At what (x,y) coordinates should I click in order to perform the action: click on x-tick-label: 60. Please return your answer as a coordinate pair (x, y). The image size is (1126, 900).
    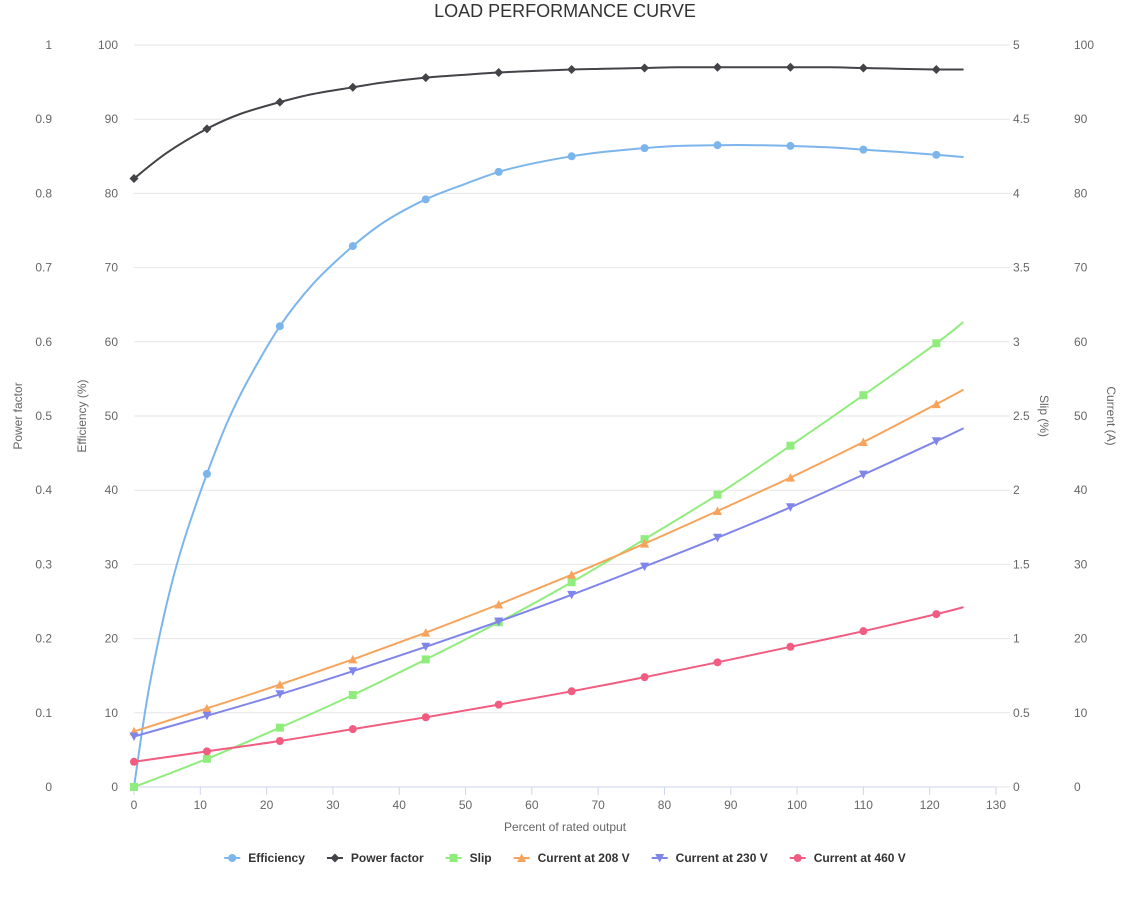
    Looking at the image, I should click on (532, 805).